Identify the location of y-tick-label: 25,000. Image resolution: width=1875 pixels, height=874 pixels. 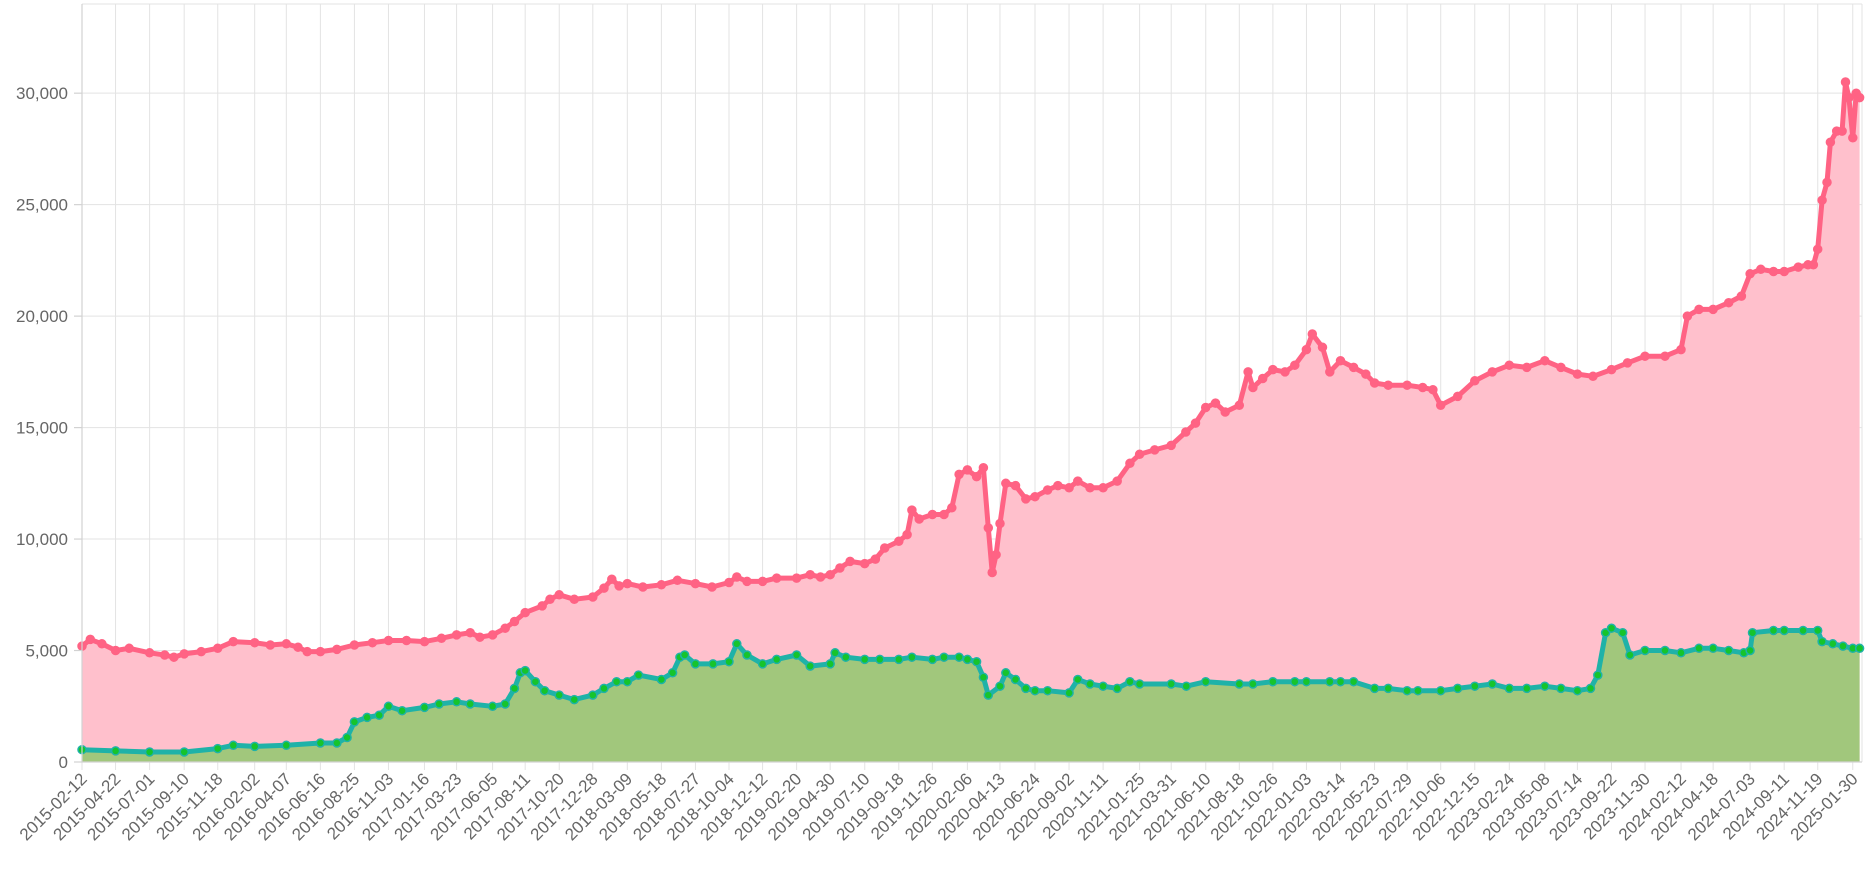
(42, 205).